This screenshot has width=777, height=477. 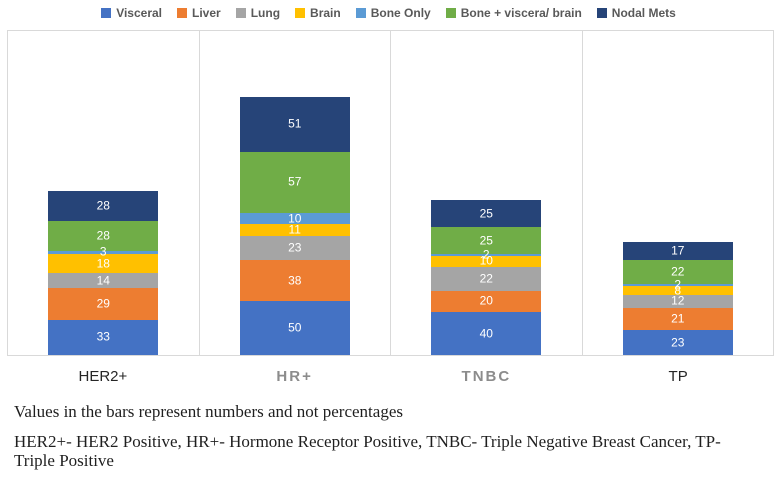 I want to click on legend-item: Lung, so click(x=258, y=13).